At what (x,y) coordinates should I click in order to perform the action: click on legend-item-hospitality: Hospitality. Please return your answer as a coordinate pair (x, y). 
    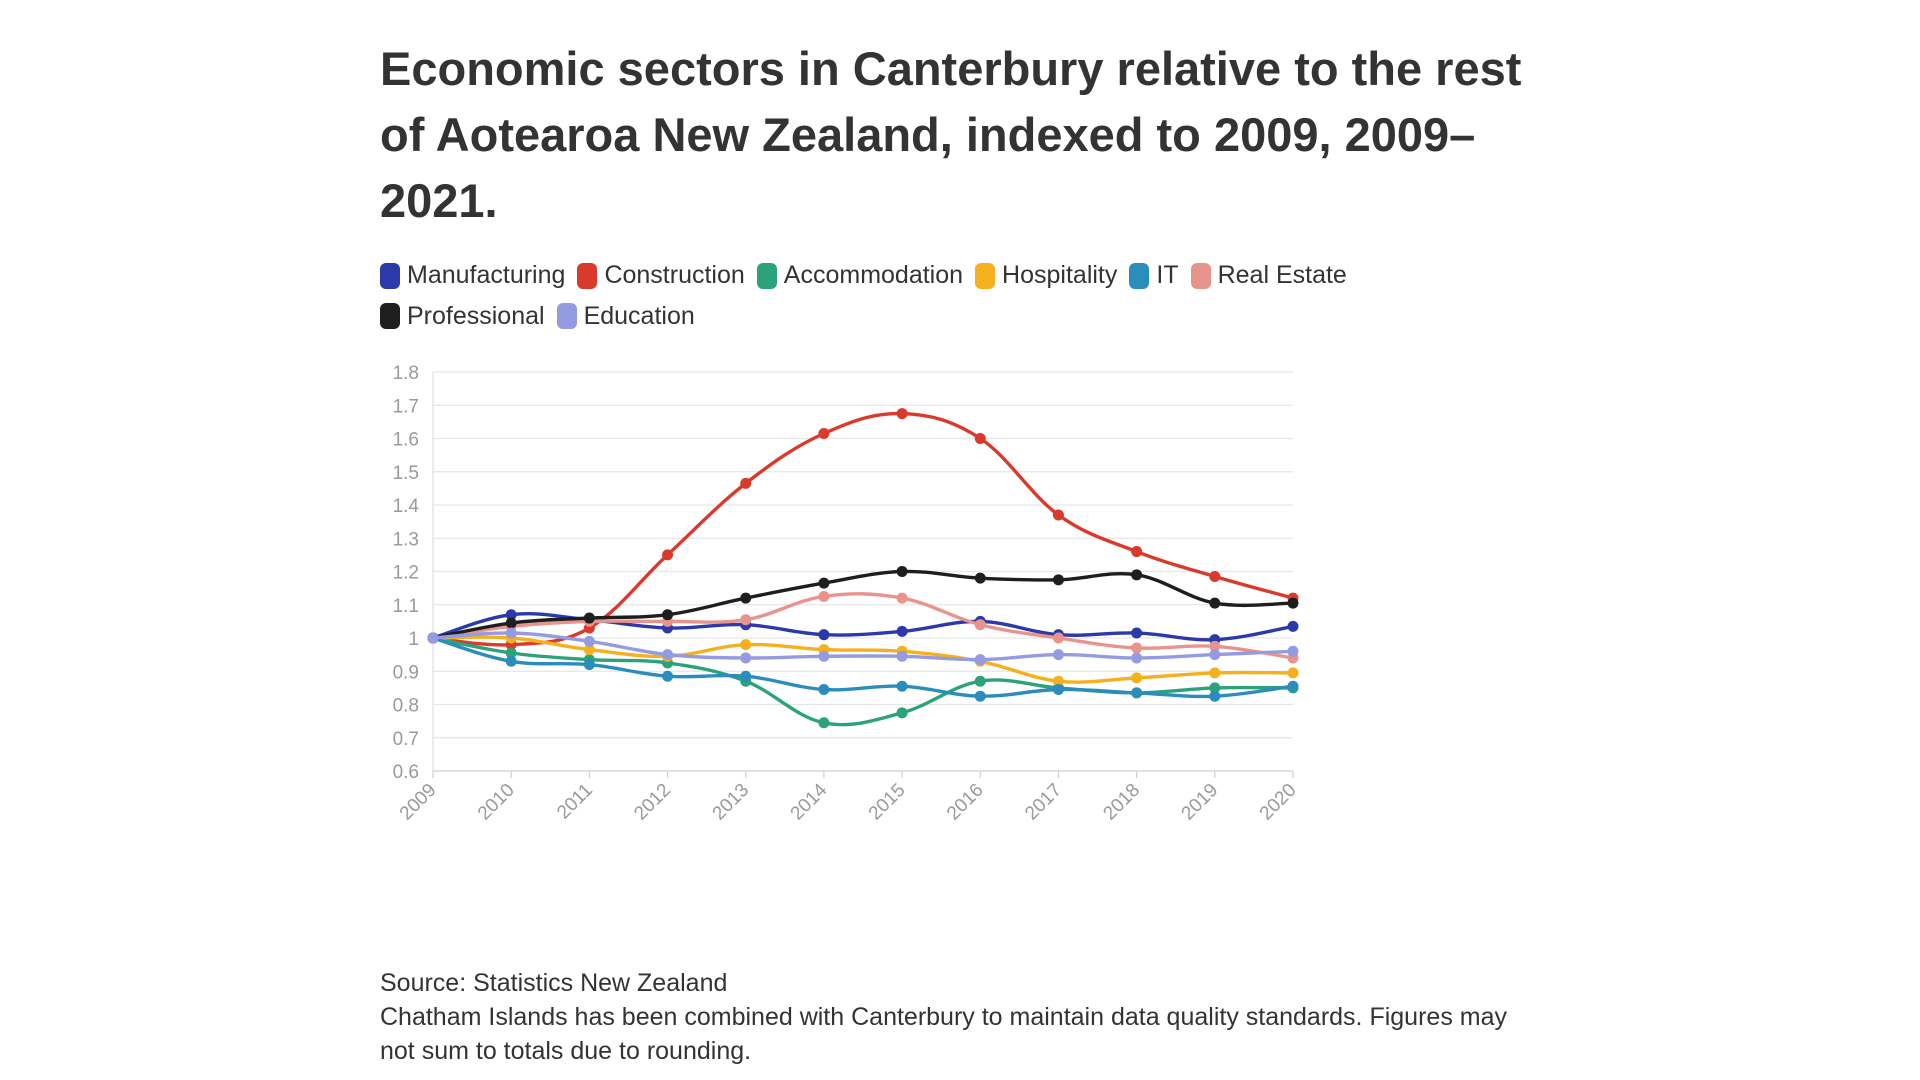
    Looking at the image, I should click on (1046, 275).